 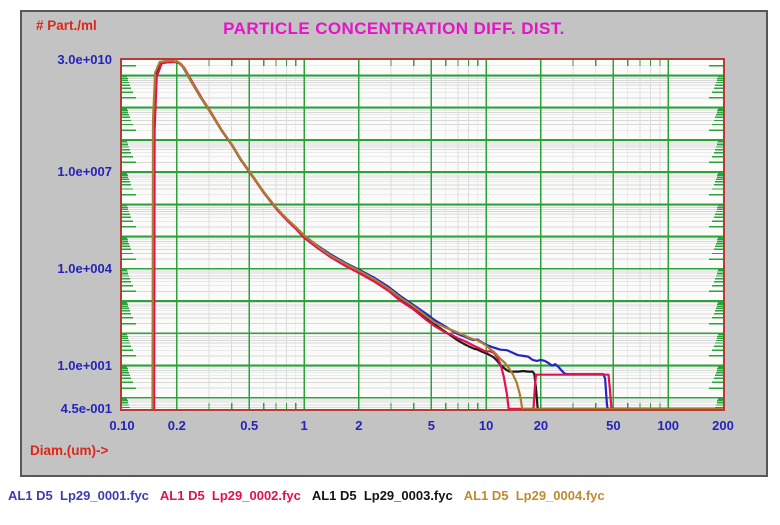 I want to click on x-tick-label: 10, so click(x=486, y=425).